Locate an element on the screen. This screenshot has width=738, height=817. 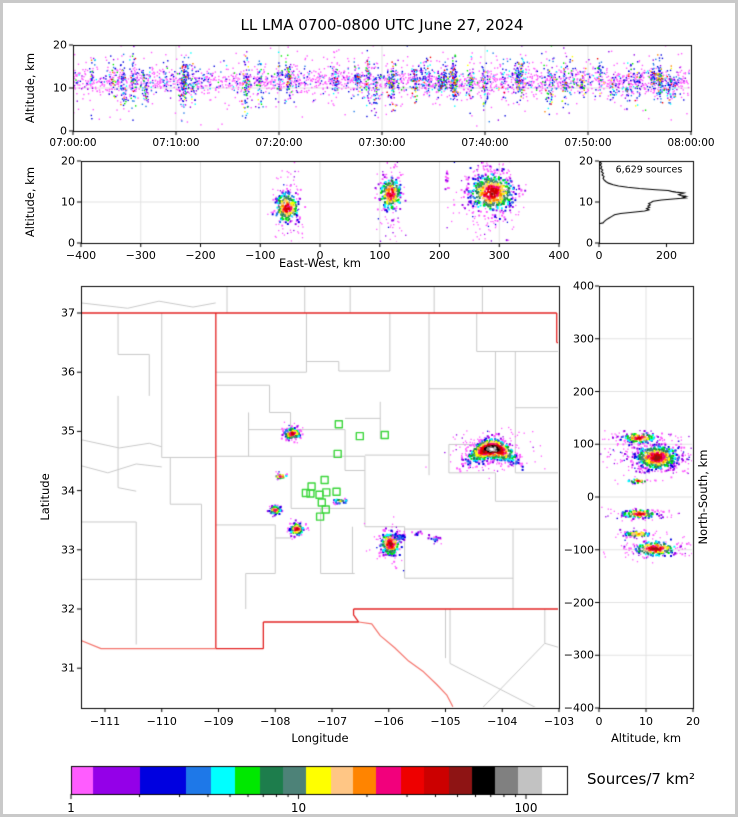
east-west-x-tick-label: 0 is located at coordinates (320, 255).